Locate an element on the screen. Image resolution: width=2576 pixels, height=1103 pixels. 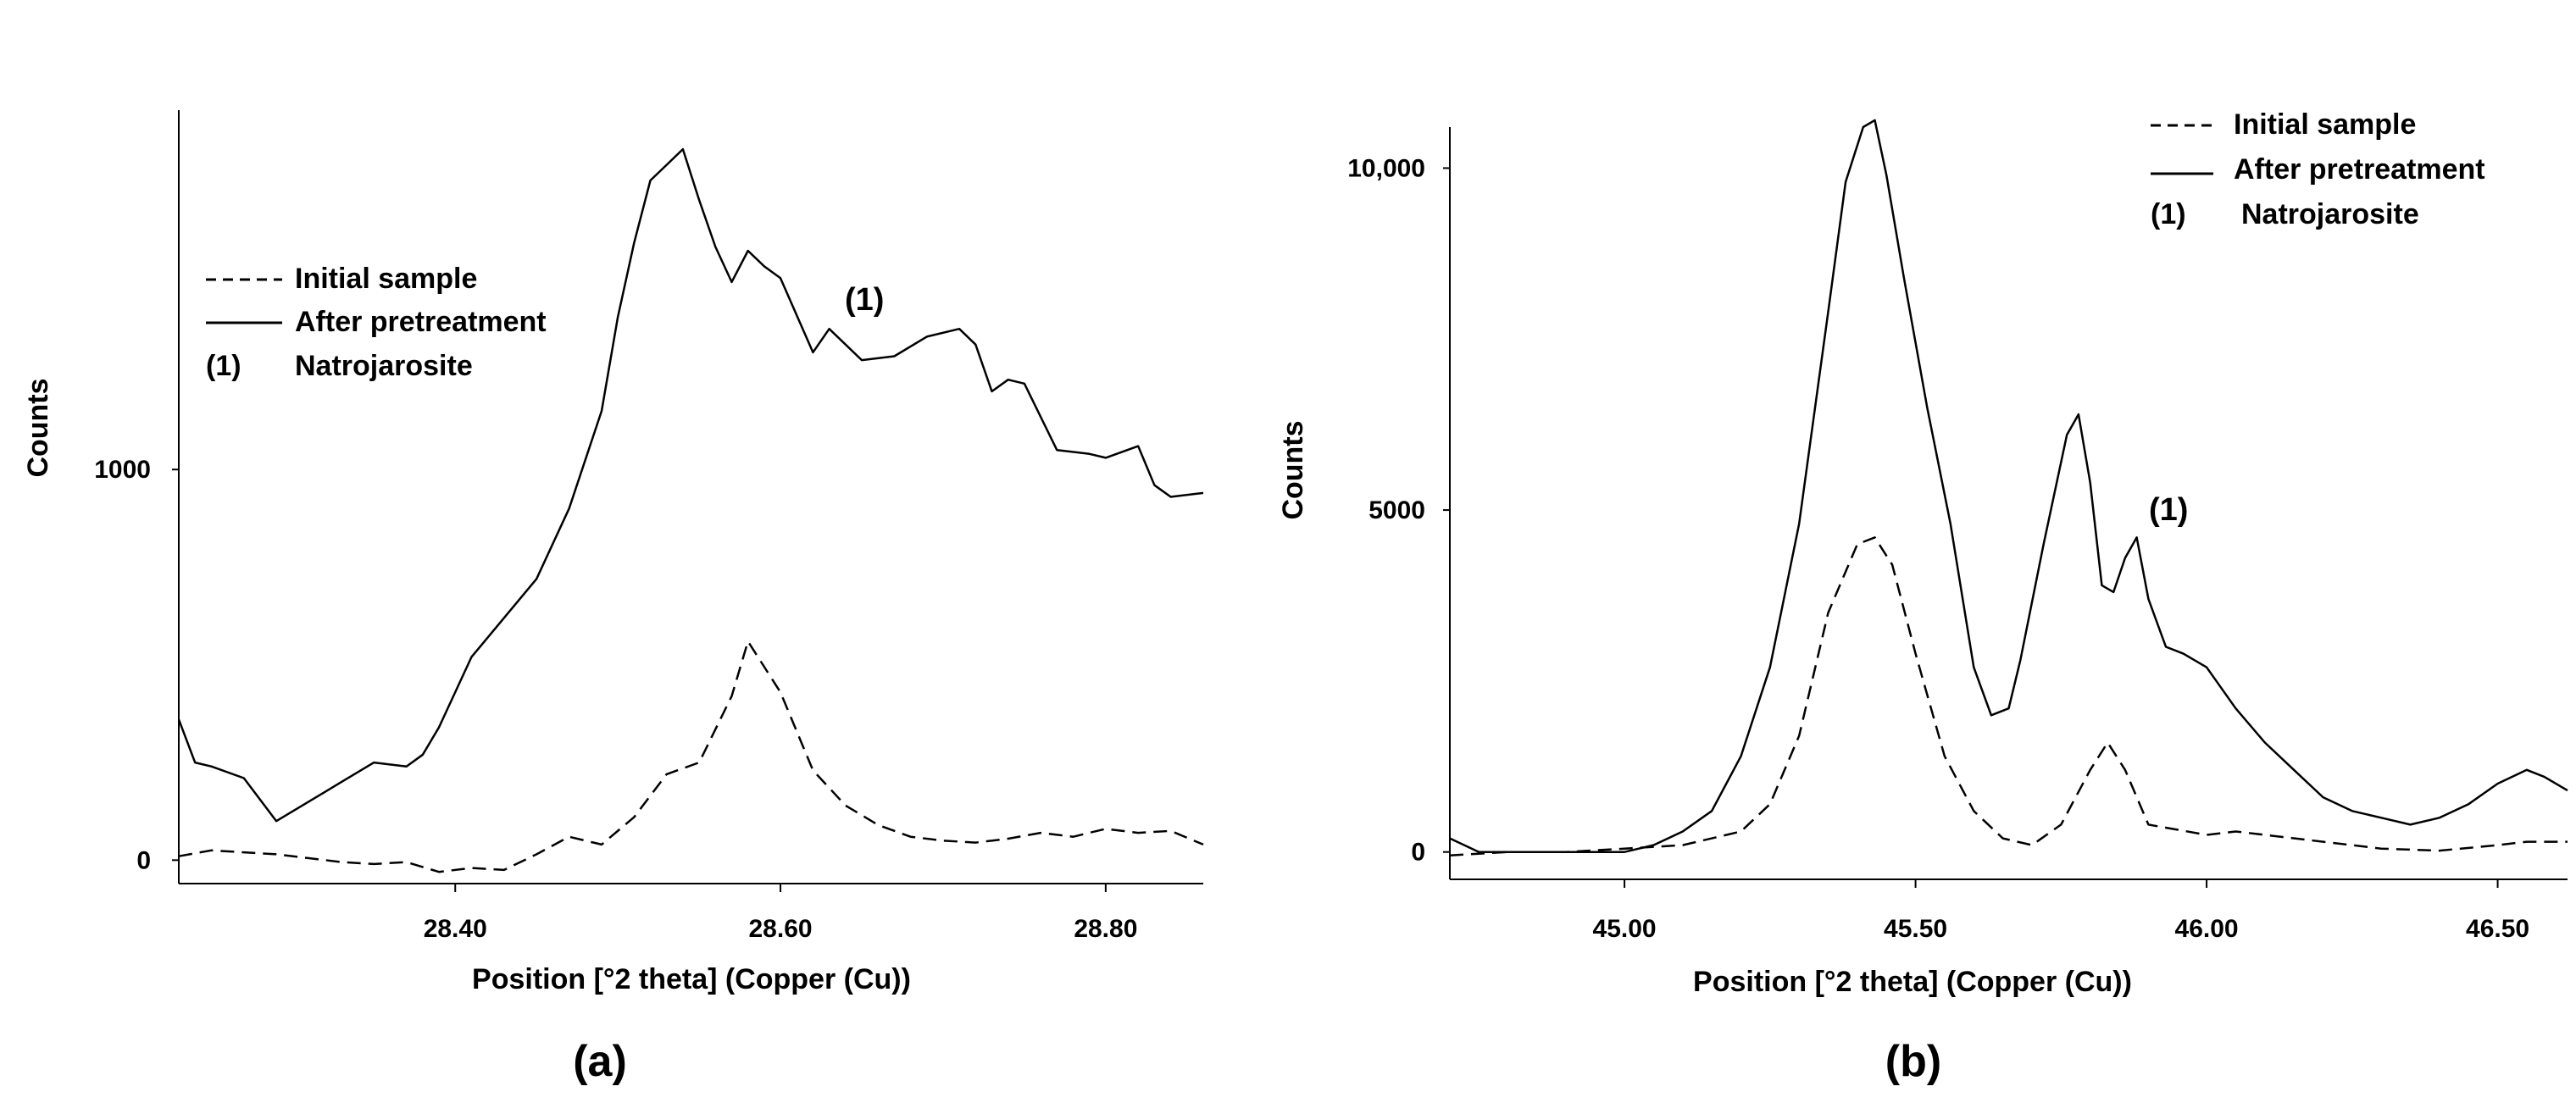
x-tick-label: 28.60 is located at coordinates (781, 929).